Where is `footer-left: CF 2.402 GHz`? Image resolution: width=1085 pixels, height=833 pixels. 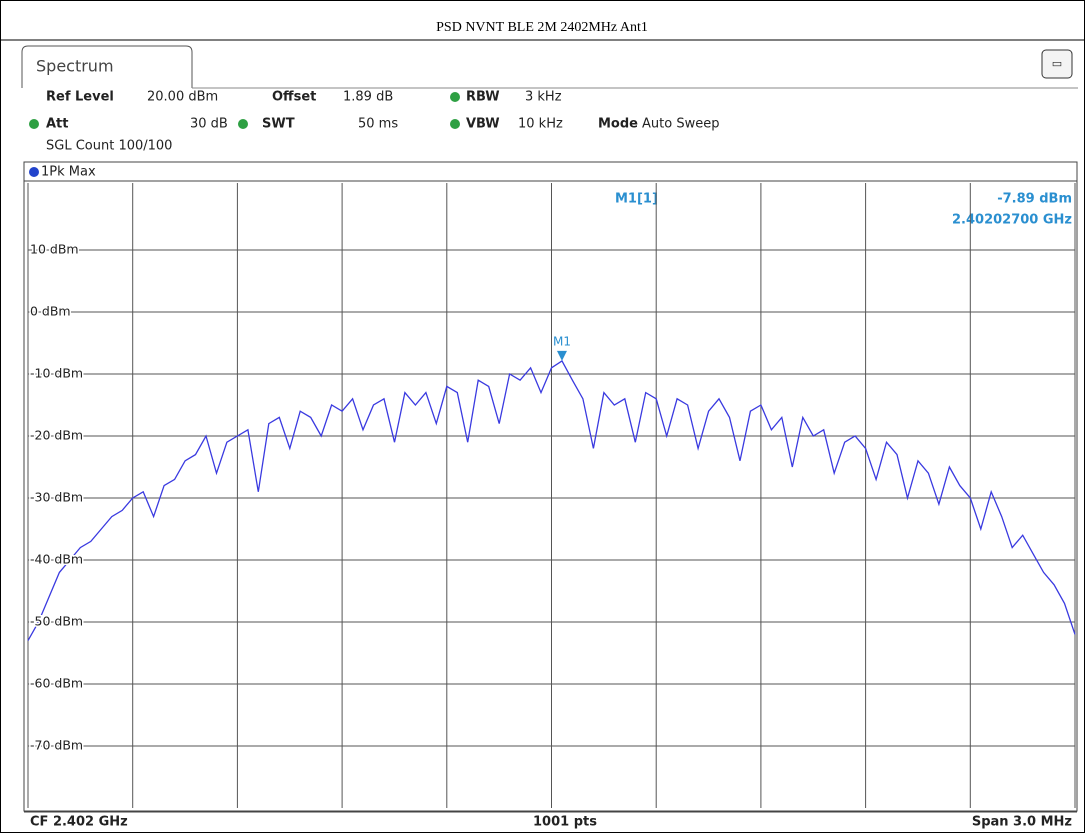
footer-left: CF 2.402 GHz is located at coordinates (79, 822).